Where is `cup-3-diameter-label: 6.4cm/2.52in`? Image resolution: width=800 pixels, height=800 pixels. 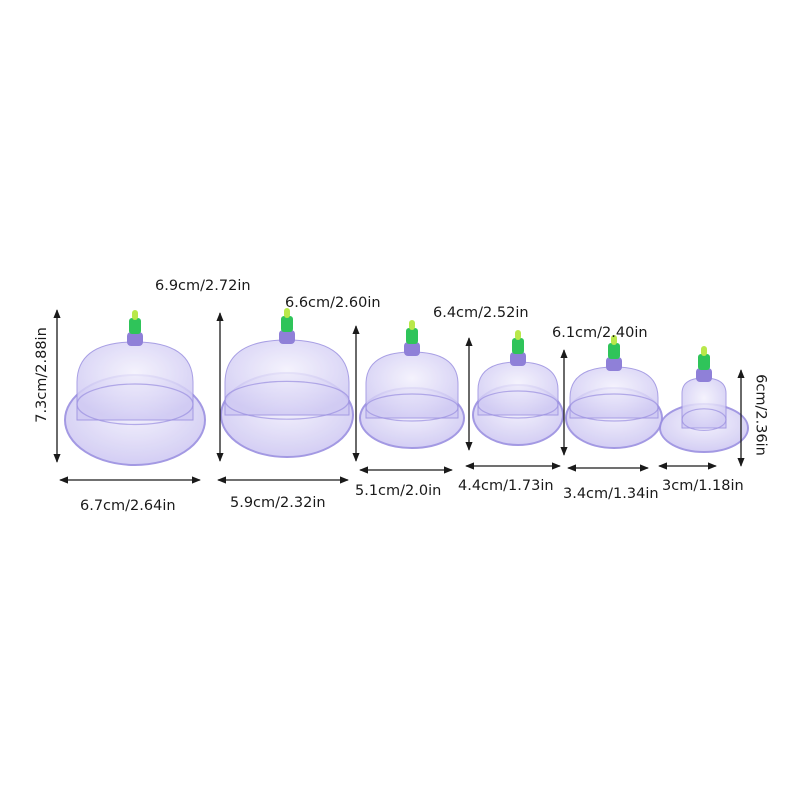 cup-3-diameter-label: 6.4cm/2.52in is located at coordinates (481, 313).